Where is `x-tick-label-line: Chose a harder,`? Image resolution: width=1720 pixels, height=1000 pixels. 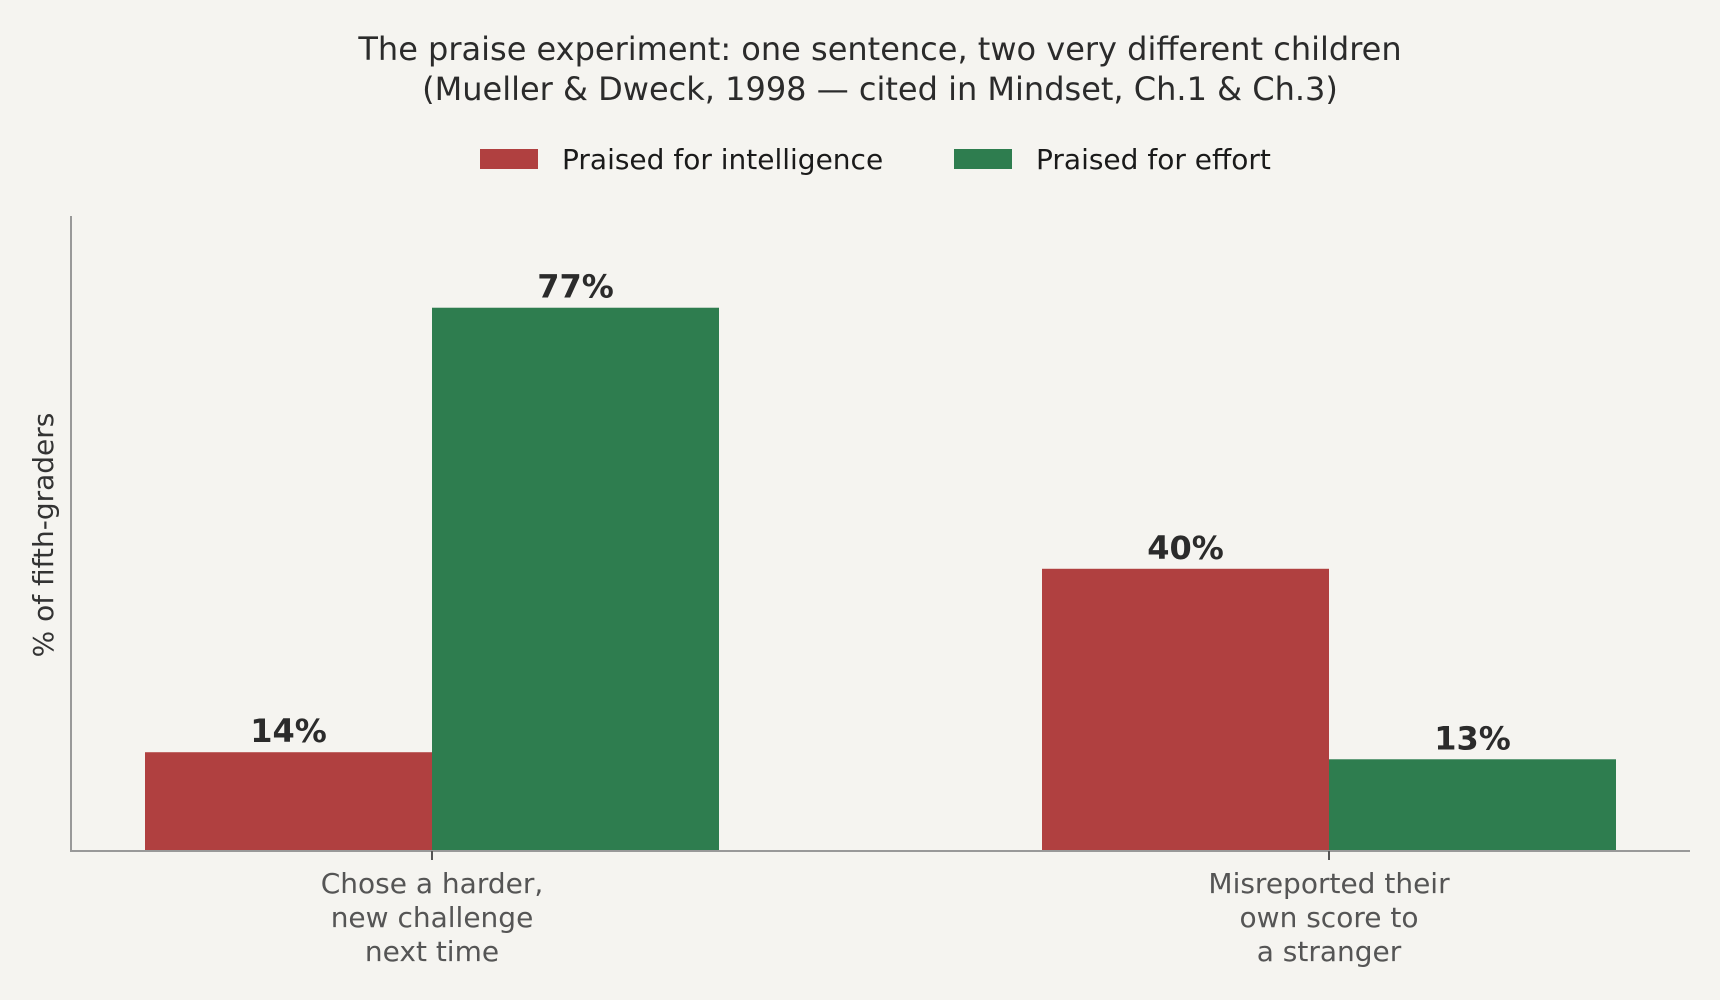 x-tick-label-line: Chose a harder, is located at coordinates (432, 883).